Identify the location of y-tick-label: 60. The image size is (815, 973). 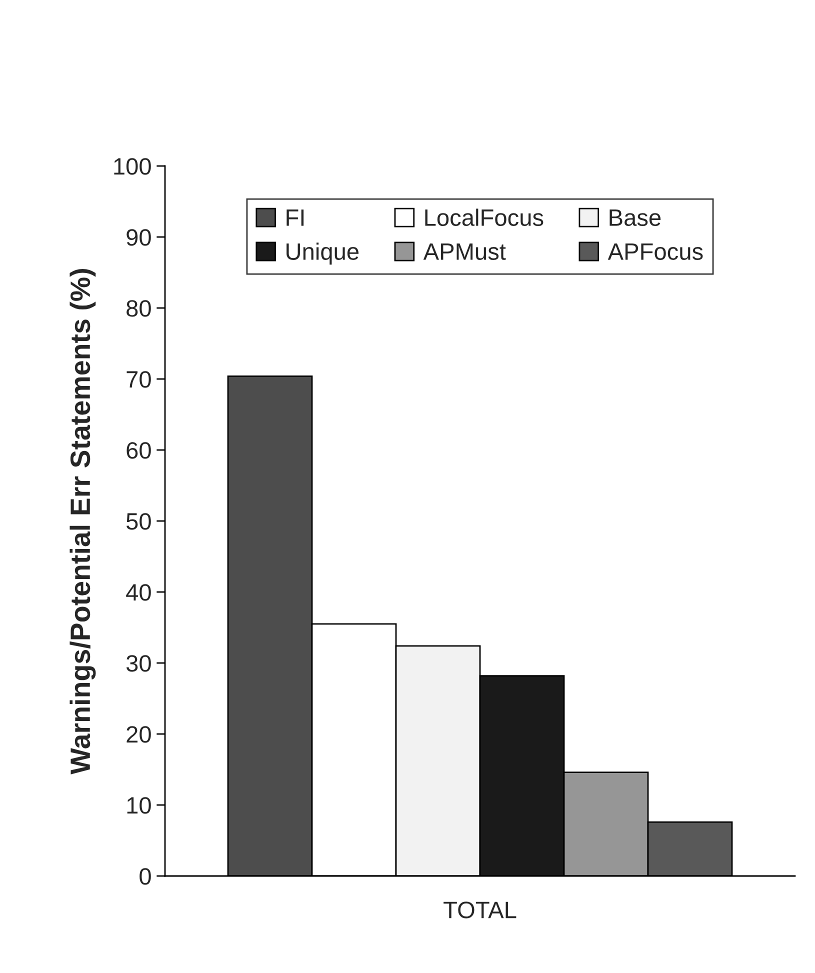
(138, 450).